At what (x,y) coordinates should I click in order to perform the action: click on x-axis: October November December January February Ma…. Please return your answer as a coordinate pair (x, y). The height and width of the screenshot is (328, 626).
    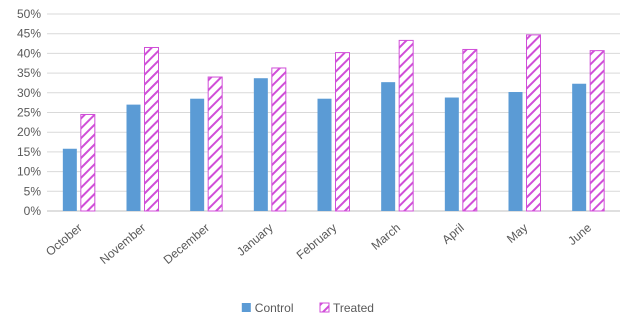
    Looking at the image, I should click on (318, 243).